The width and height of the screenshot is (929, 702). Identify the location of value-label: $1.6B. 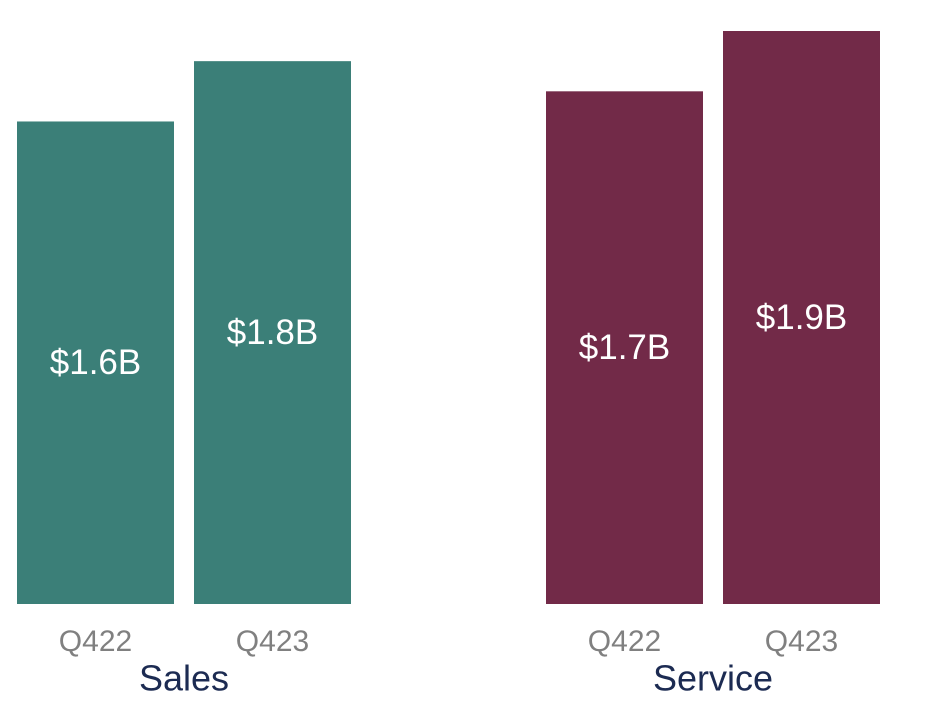
(95, 362).